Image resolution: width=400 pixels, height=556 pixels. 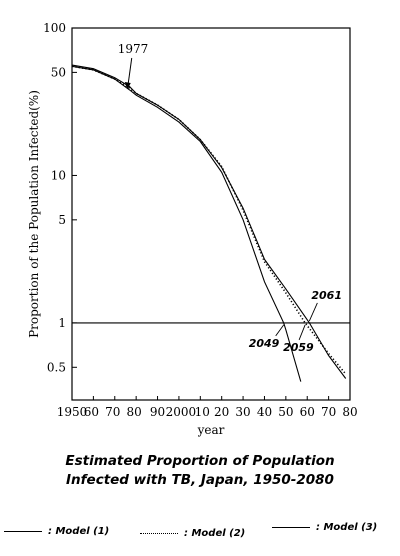 I want to click on legend-swatch-dotted, so click(x=159, y=533).